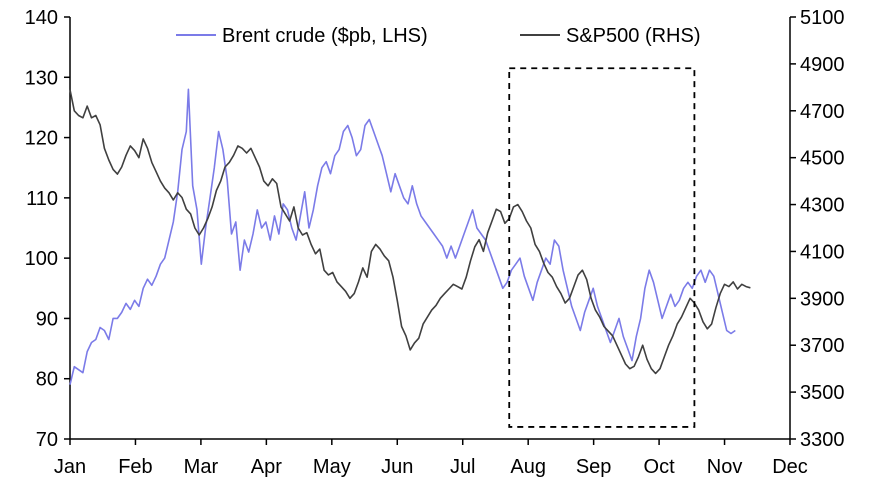 The image size is (875, 483). What do you see at coordinates (47, 440) in the screenshot?
I see `left-tick-label: 70` at bounding box center [47, 440].